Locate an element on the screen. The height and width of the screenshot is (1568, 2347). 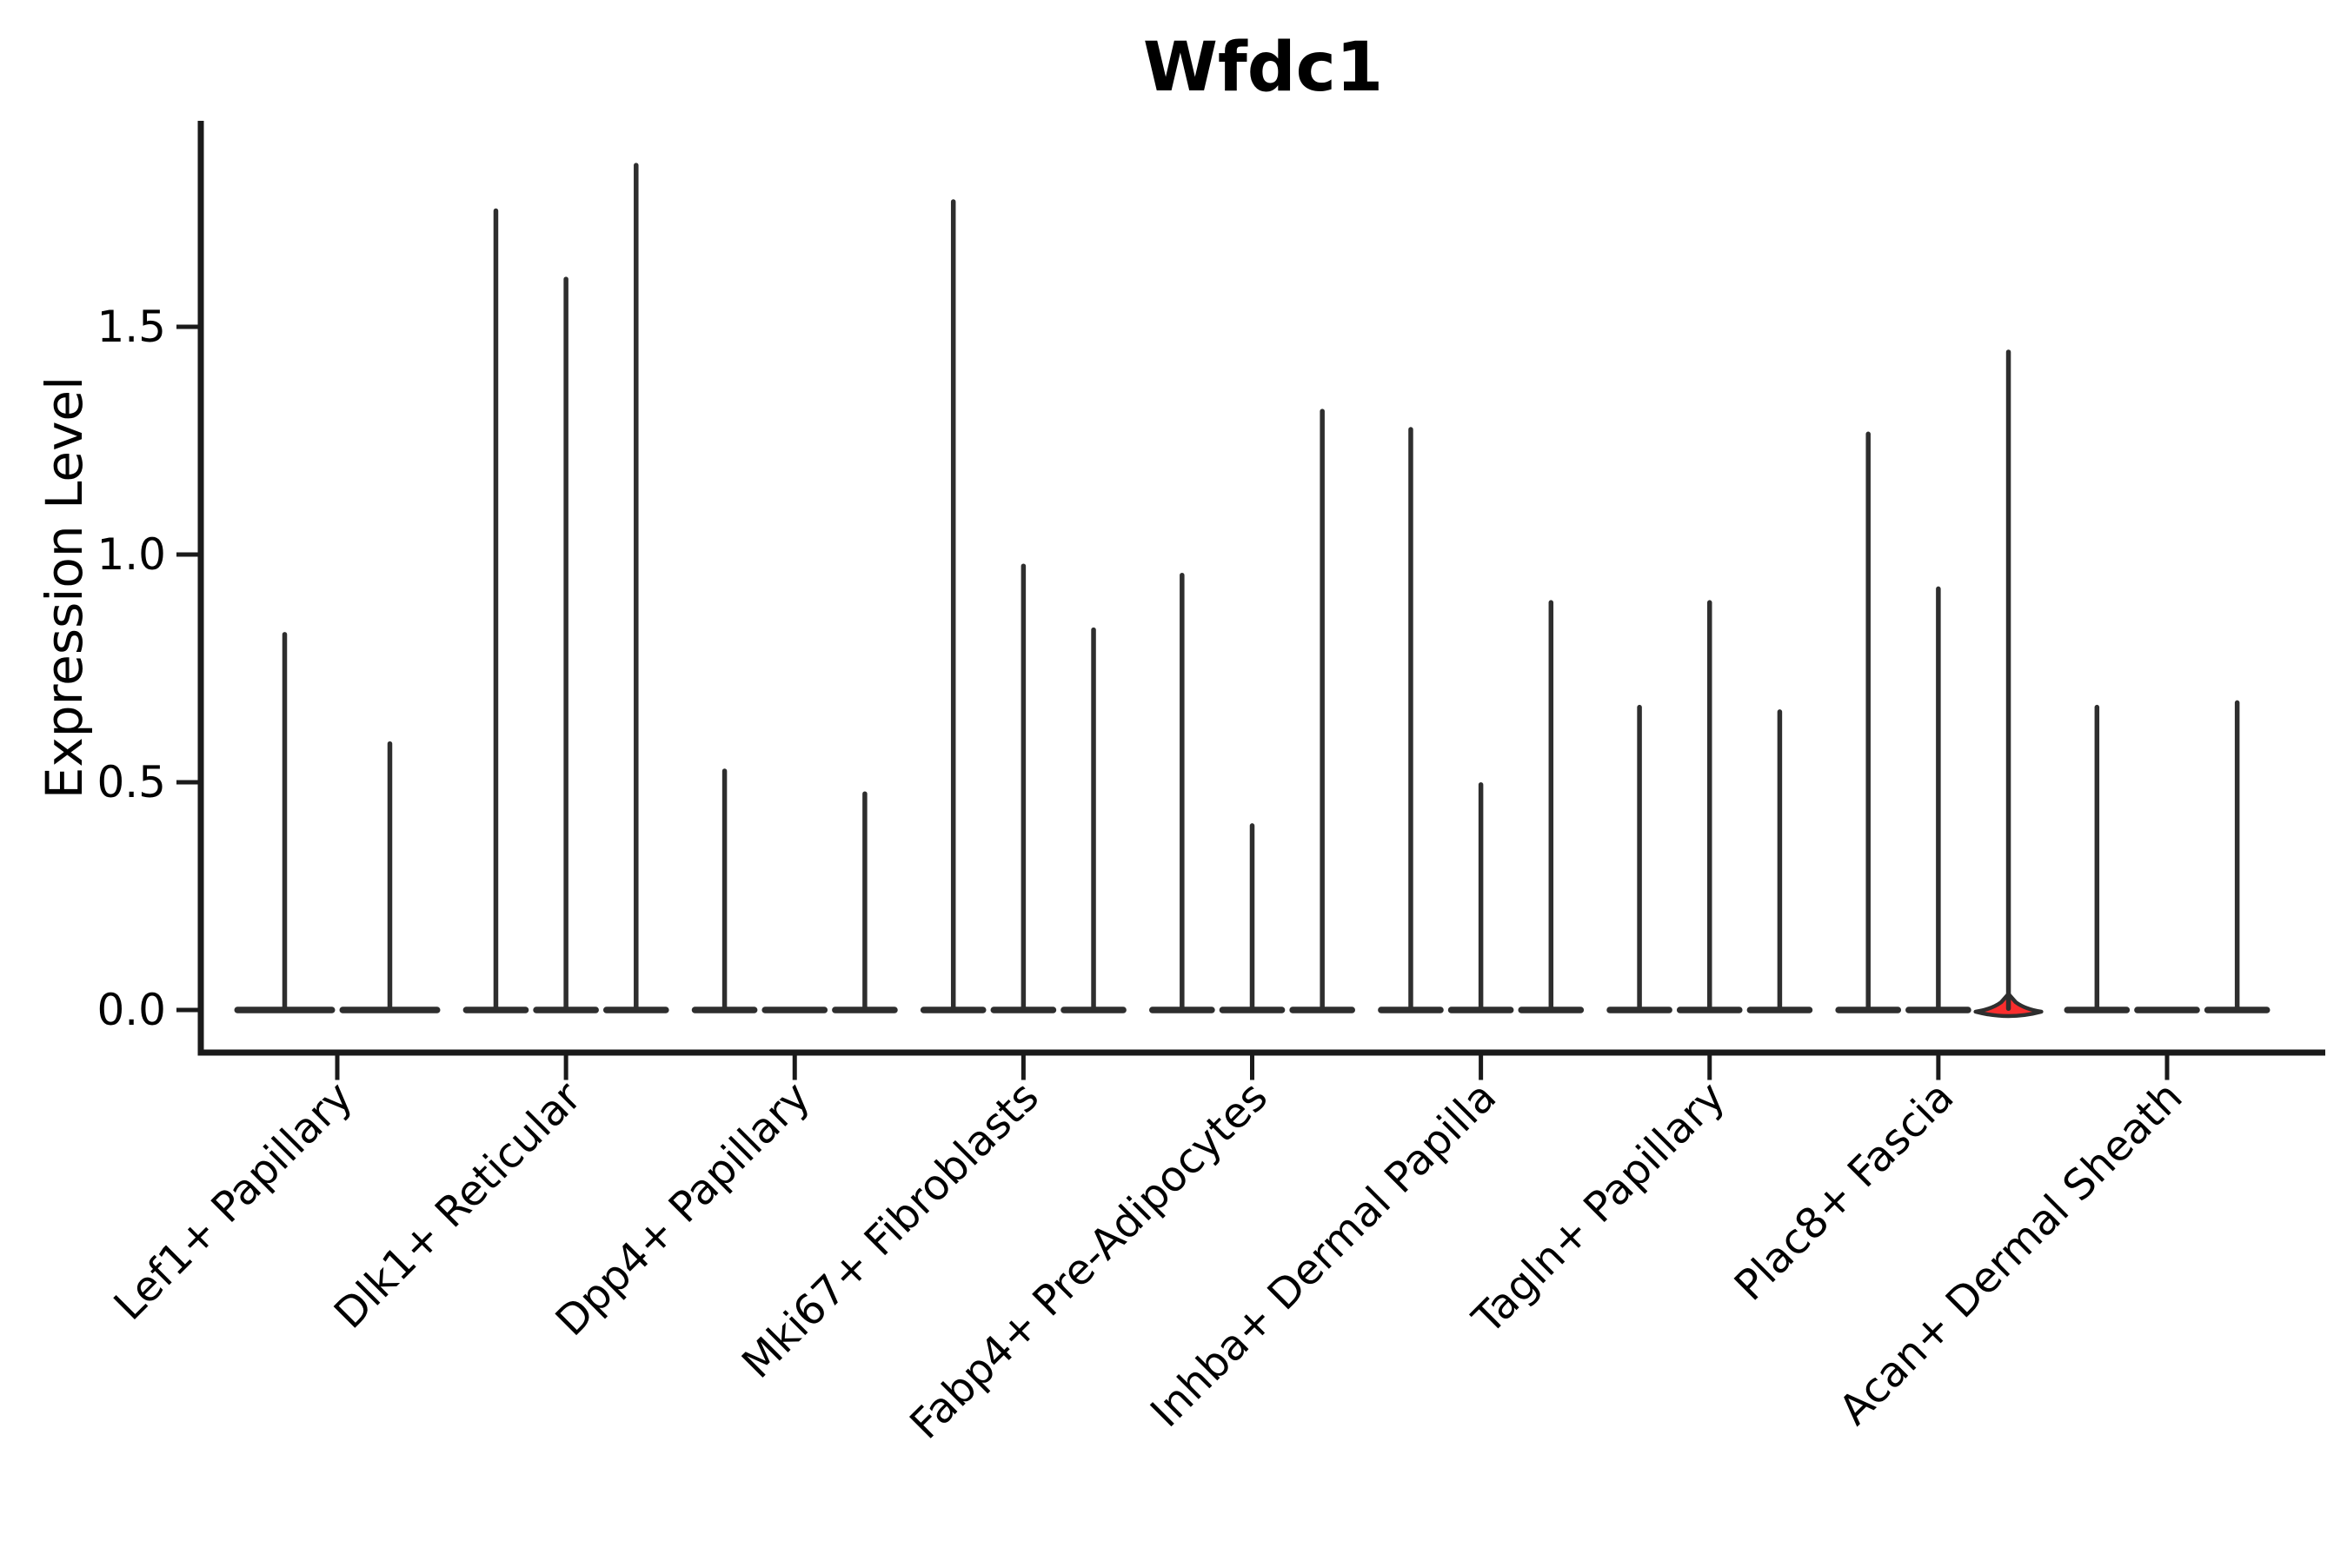
x-tick-label: Dlk1+ Reticular is located at coordinates (458, 1206).